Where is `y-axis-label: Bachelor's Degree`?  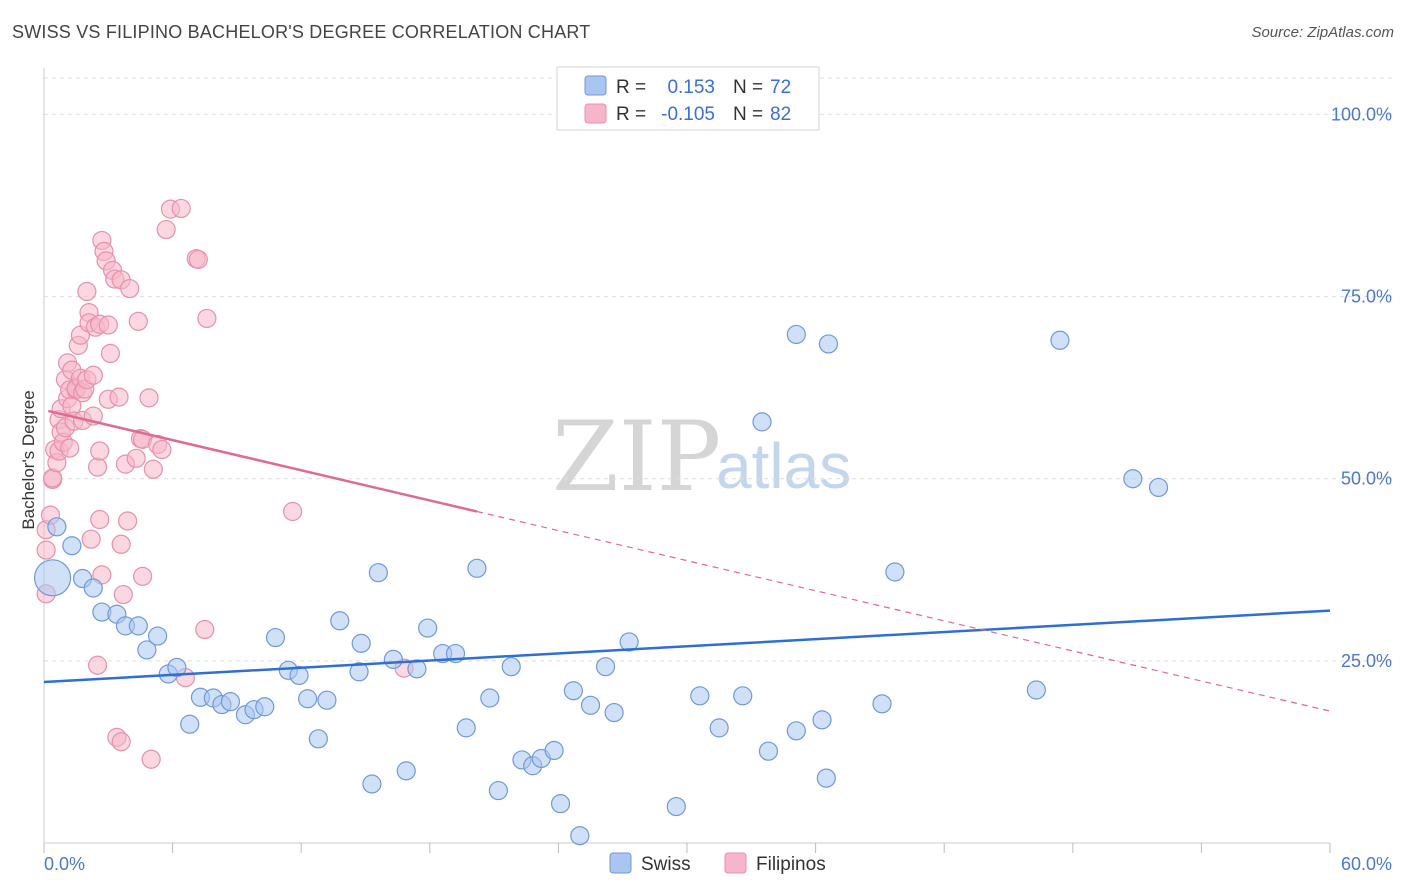 y-axis-label: Bachelor's Degree is located at coordinates (28, 459).